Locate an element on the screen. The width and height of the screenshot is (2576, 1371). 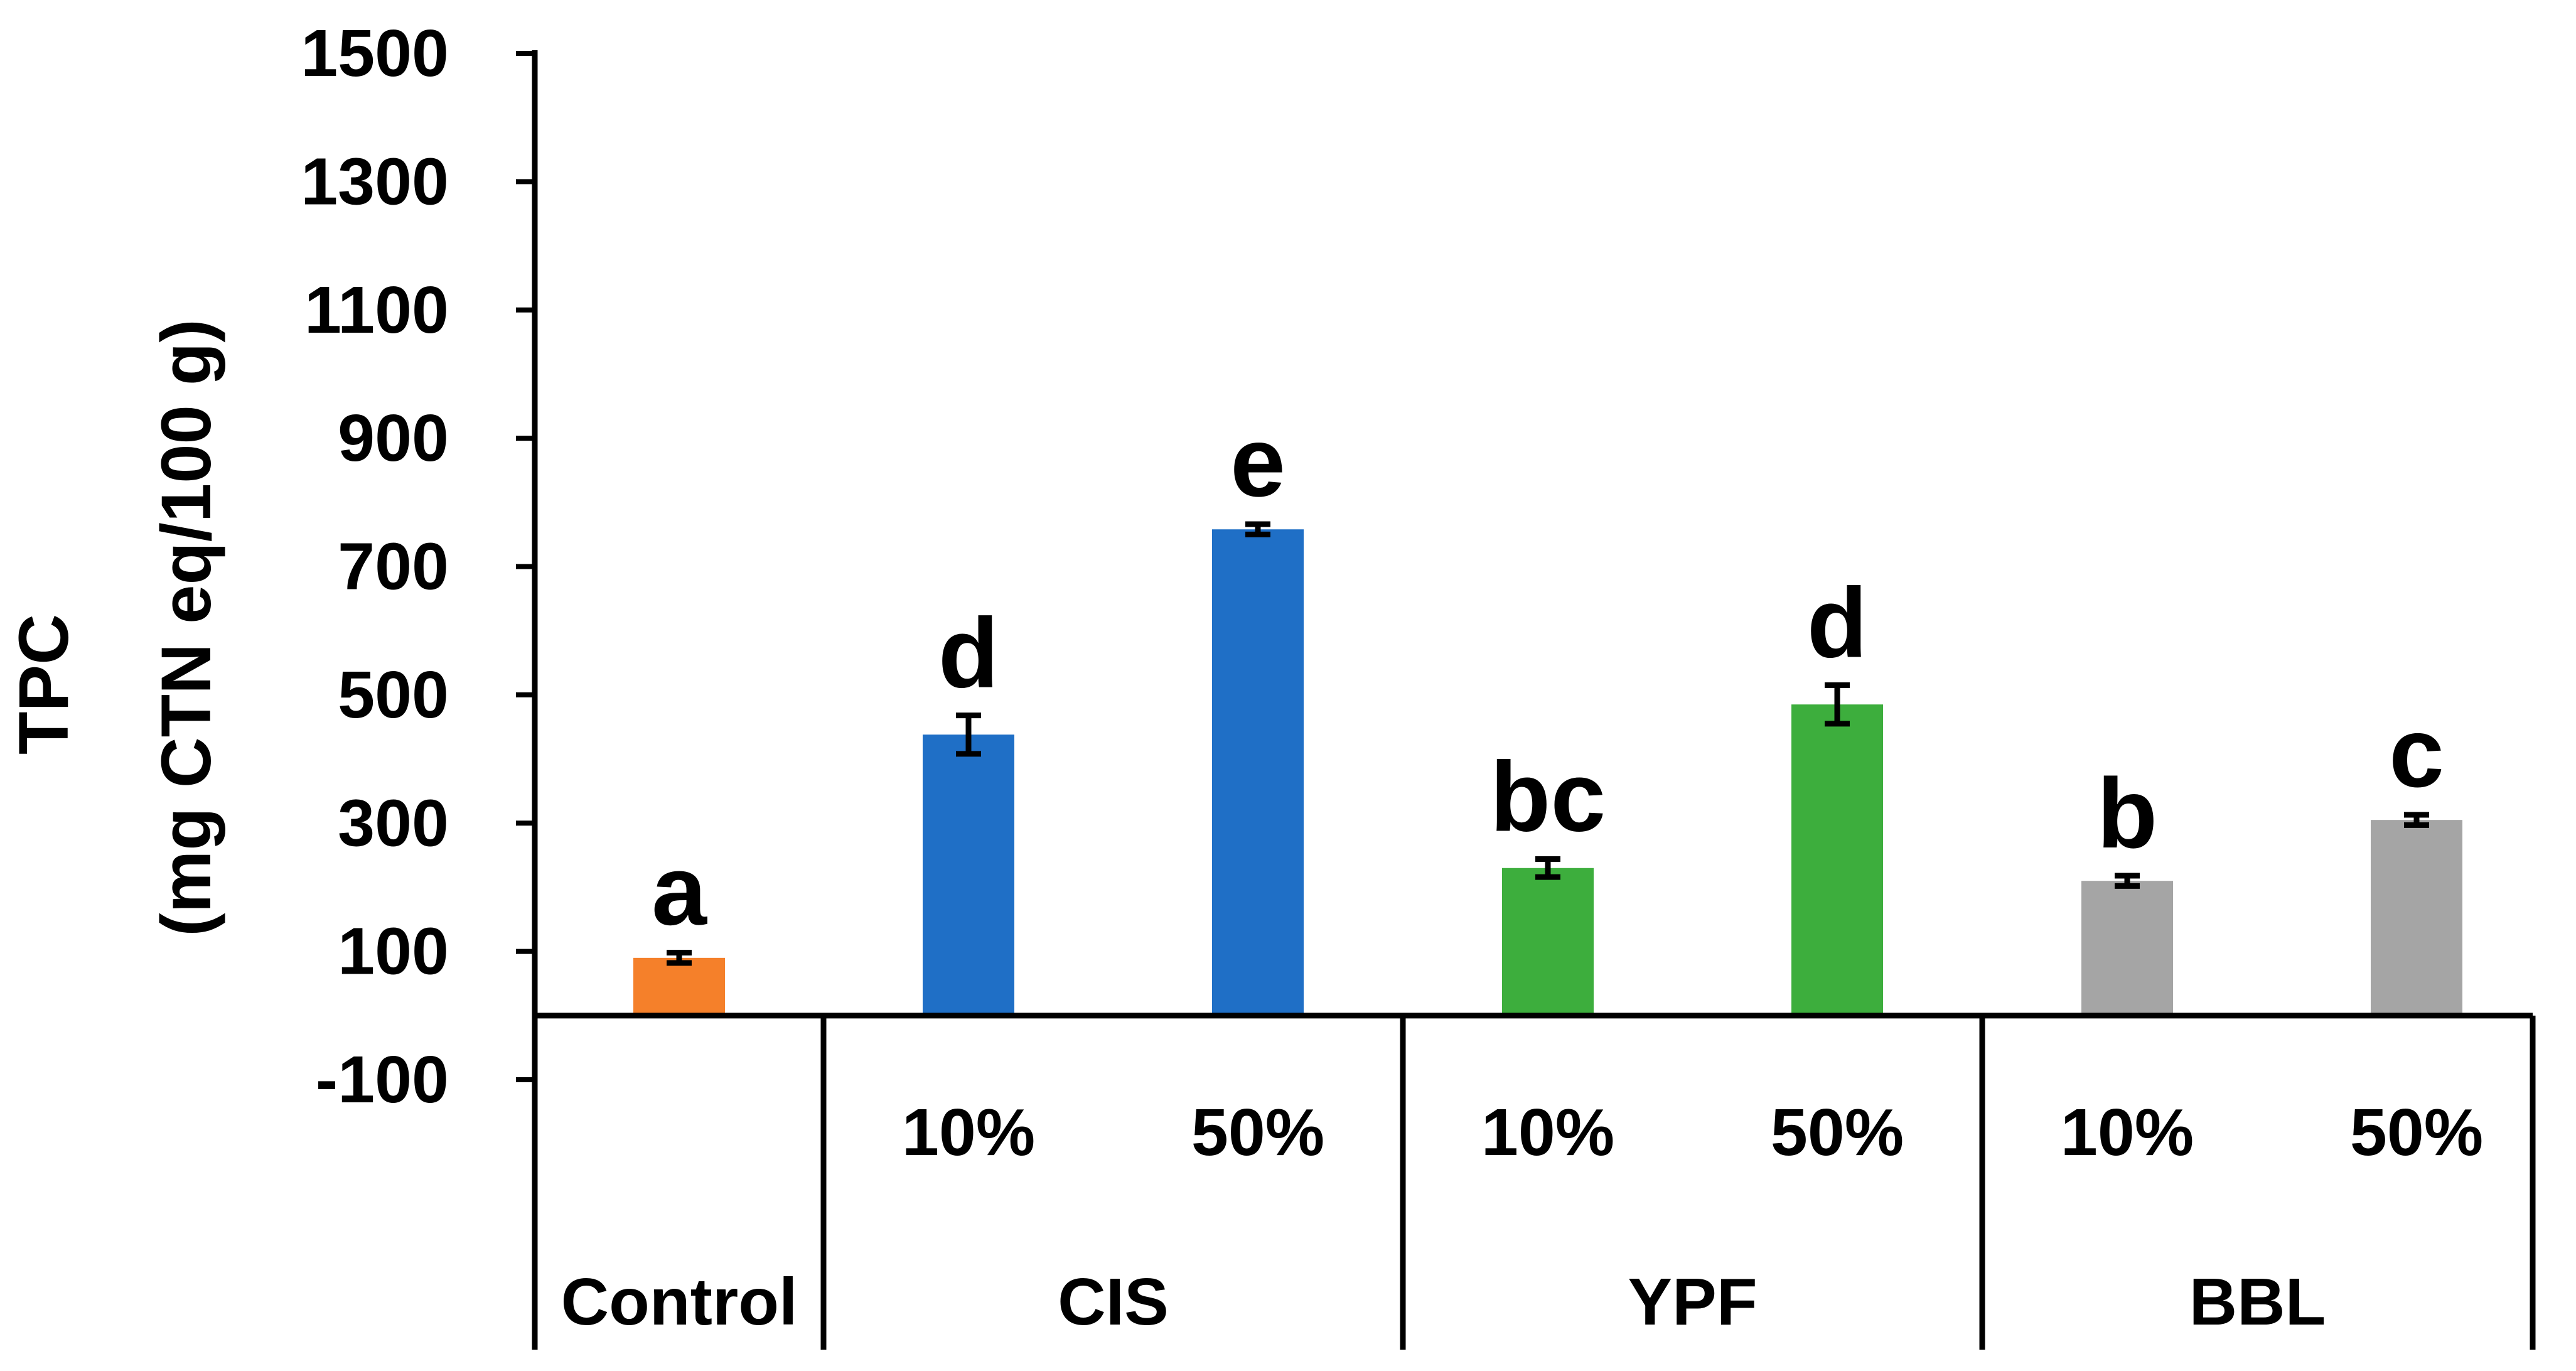
x-group-label: Control is located at coordinates (679, 1302).